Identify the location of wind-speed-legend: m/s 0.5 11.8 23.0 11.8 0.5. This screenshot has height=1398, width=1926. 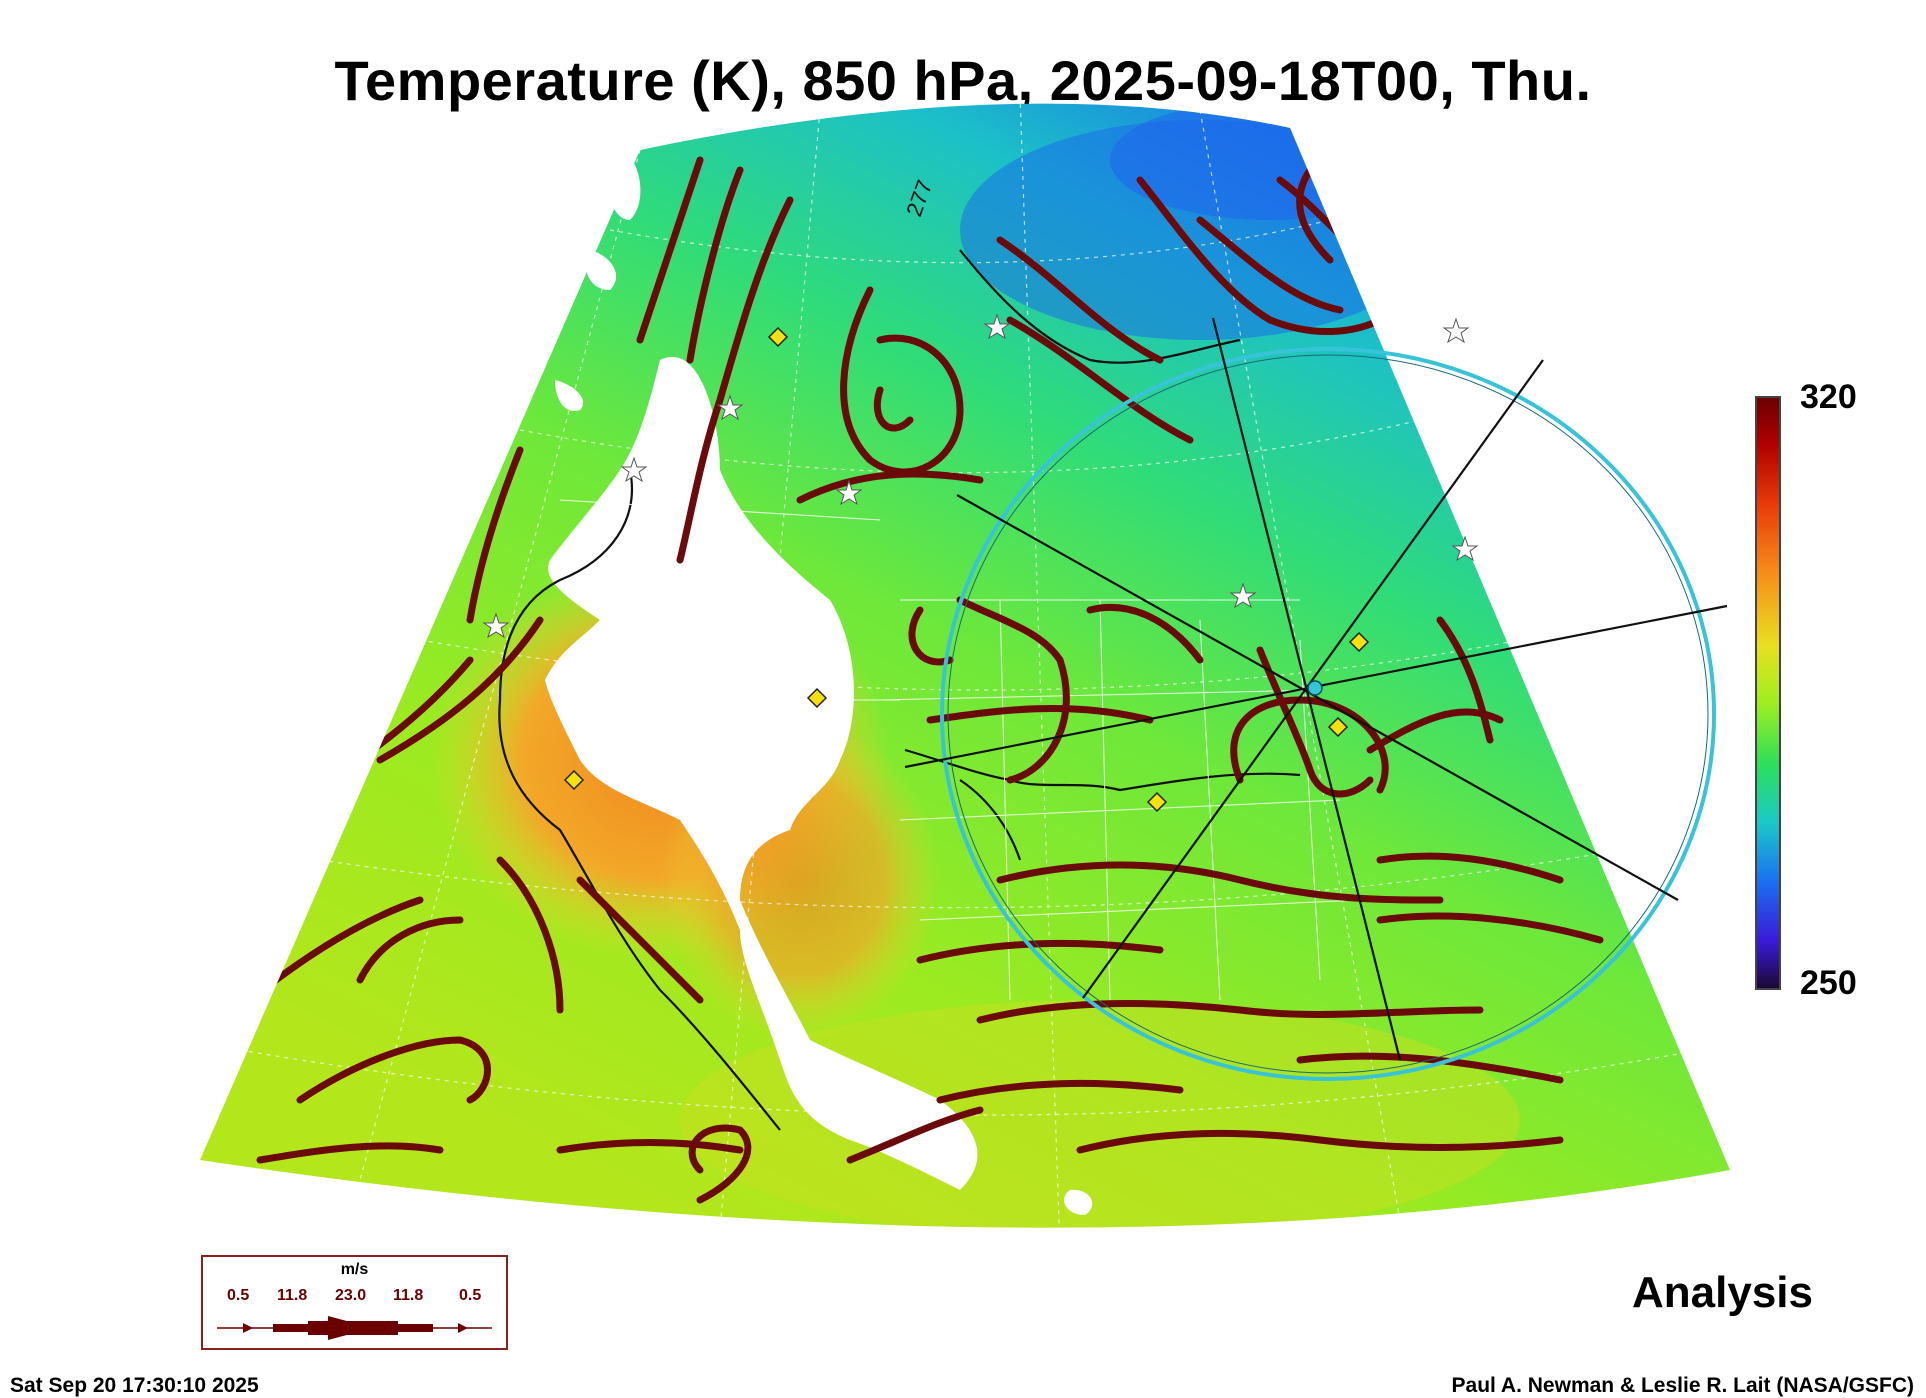
(354, 1302).